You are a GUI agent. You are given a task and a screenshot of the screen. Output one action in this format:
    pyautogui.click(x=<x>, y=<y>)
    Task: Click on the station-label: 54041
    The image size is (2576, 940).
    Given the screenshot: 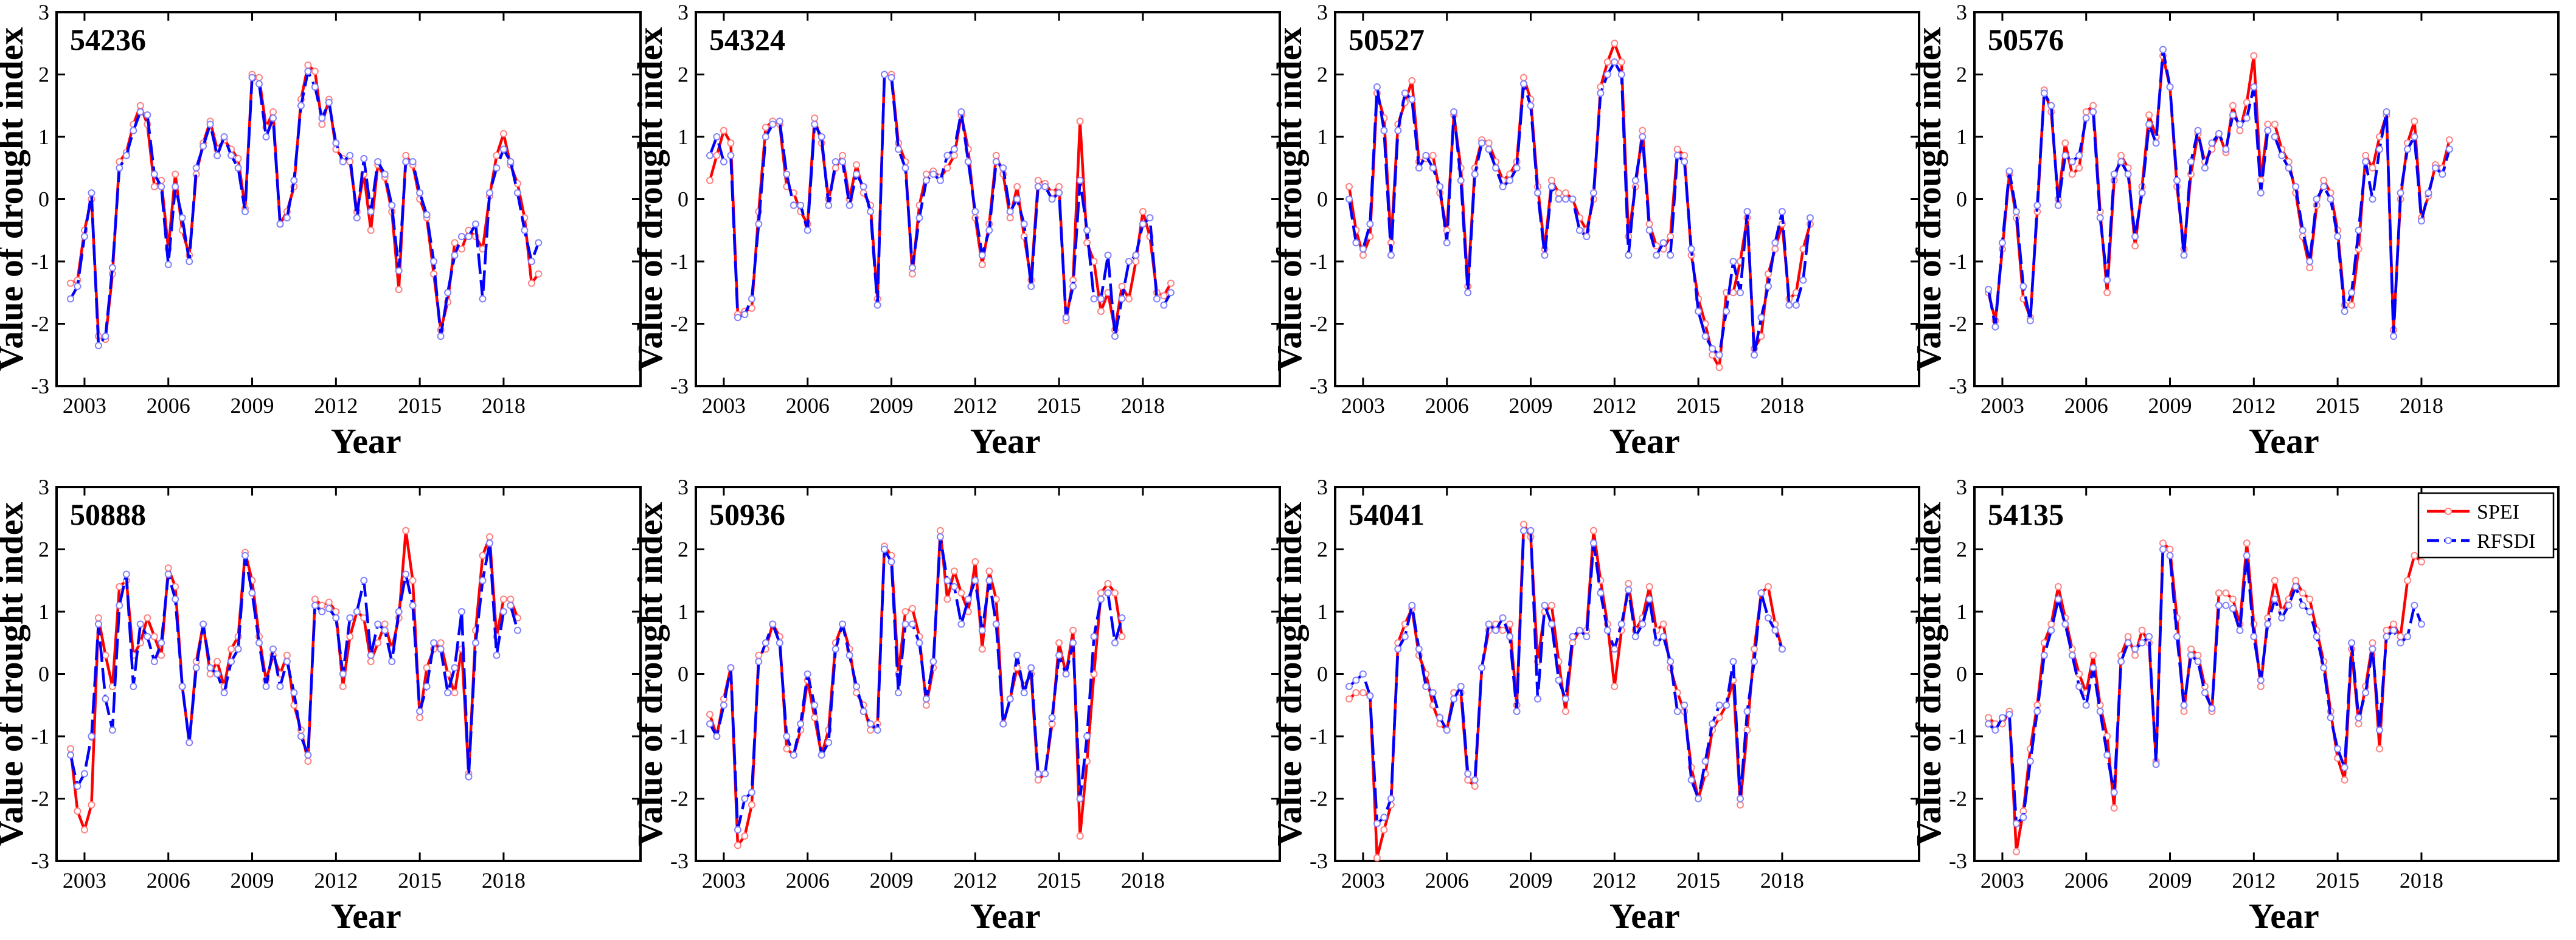 What is the action you would take?
    pyautogui.click(x=1387, y=514)
    